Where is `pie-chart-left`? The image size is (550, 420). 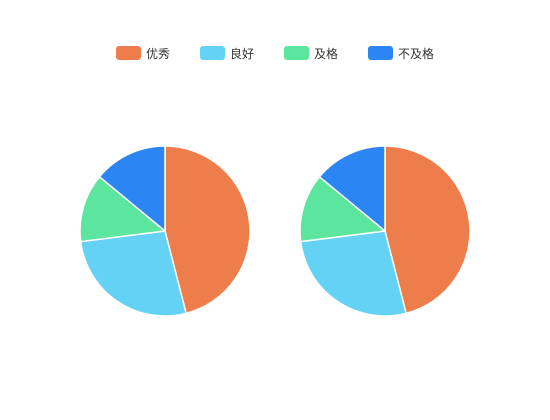 pie-chart-left is located at coordinates (165, 231).